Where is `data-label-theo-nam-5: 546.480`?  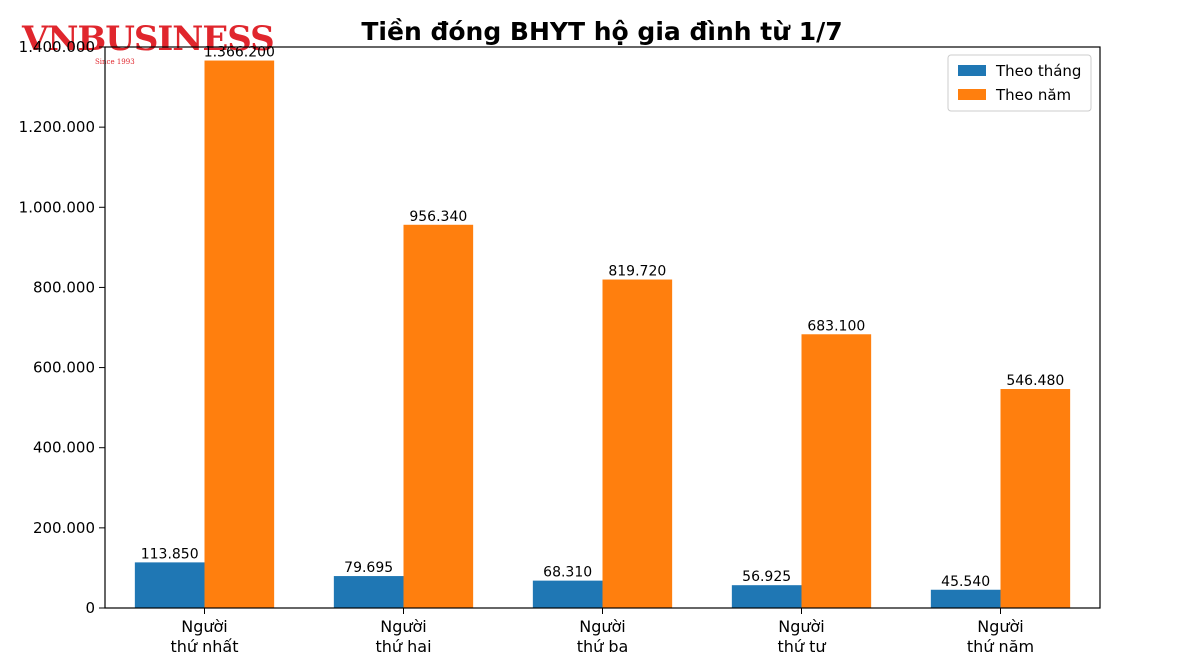 data-label-theo-nam-5: 546.480 is located at coordinates (1035, 381).